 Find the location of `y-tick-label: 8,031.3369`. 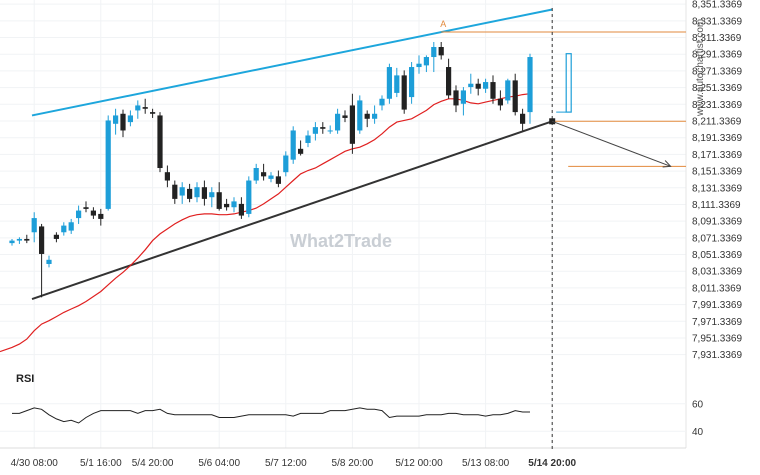

y-tick-label: 8,031.3369 is located at coordinates (717, 272).